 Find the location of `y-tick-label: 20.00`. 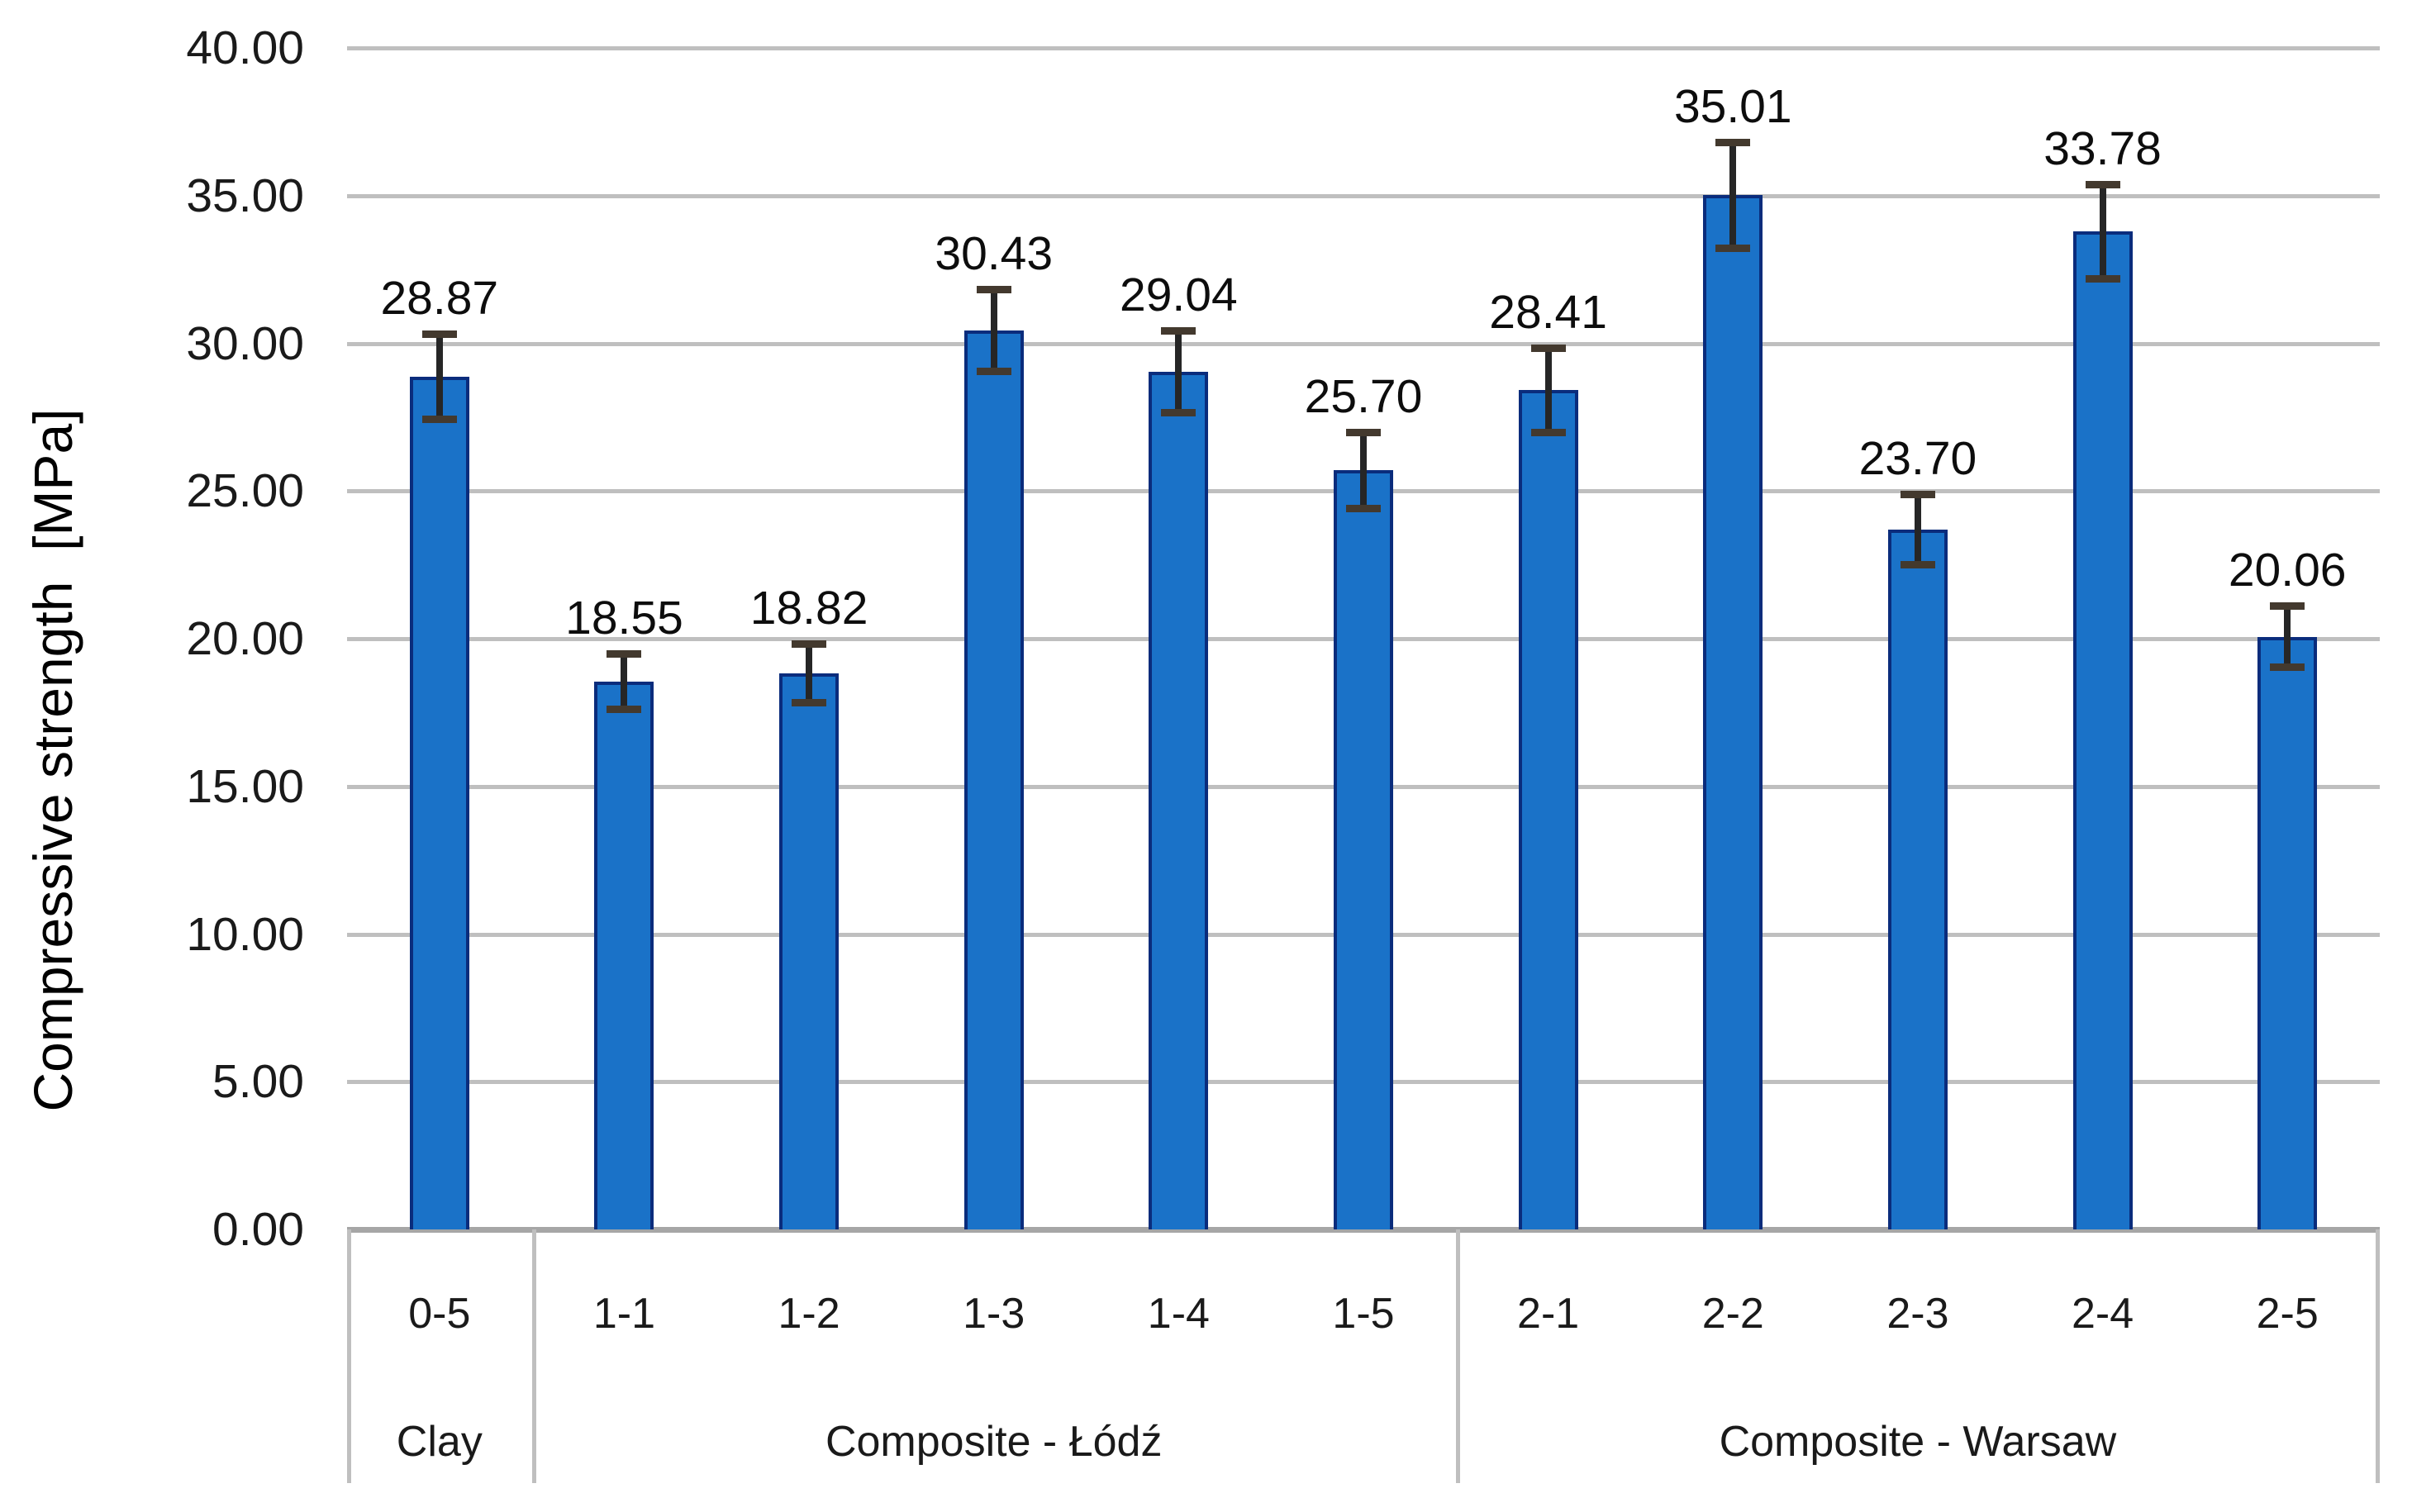

y-tick-label: 20.00 is located at coordinates (245, 638).